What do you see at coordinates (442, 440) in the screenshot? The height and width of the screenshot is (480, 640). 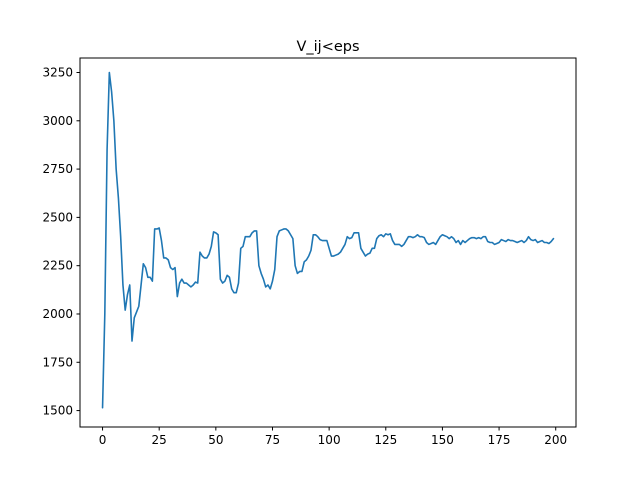 I see `x-tick-label: 150` at bounding box center [442, 440].